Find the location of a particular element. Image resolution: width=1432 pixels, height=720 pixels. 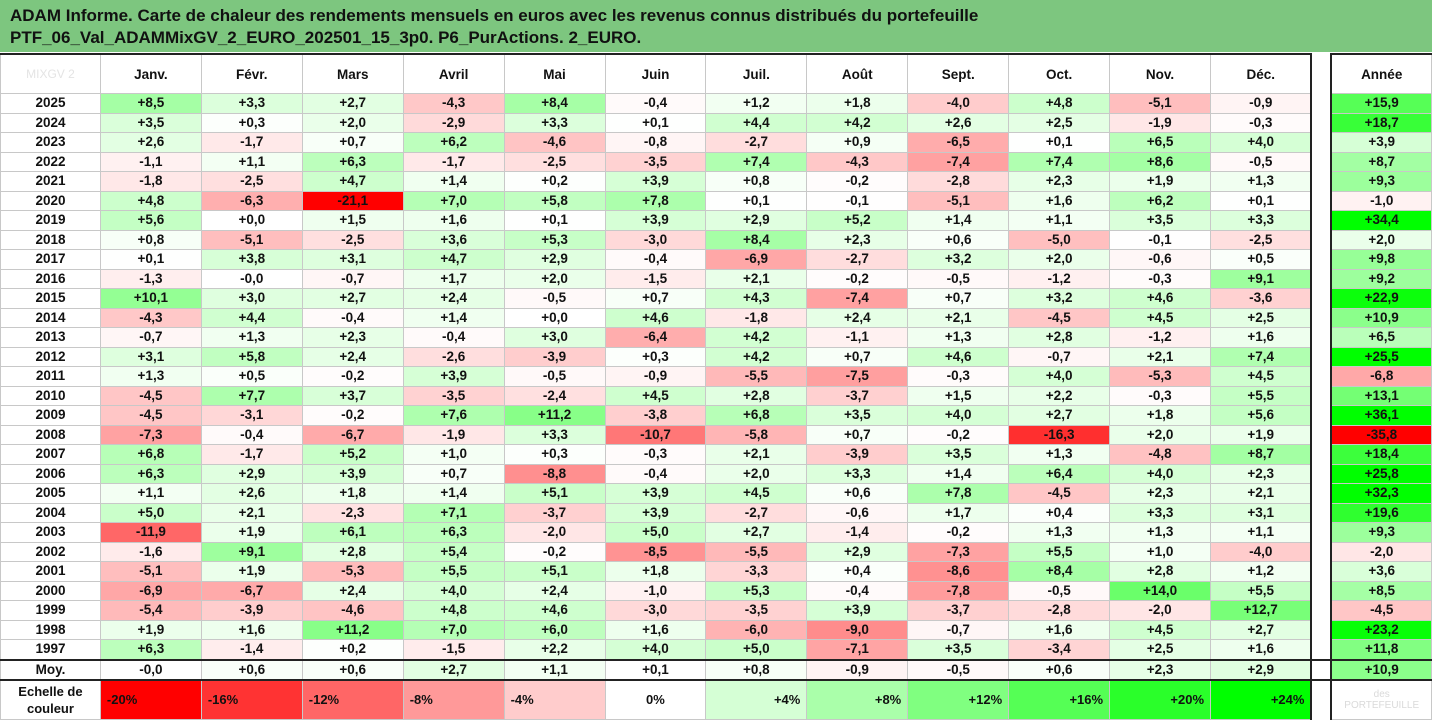

color-scale-step: +20% is located at coordinates (1160, 699).